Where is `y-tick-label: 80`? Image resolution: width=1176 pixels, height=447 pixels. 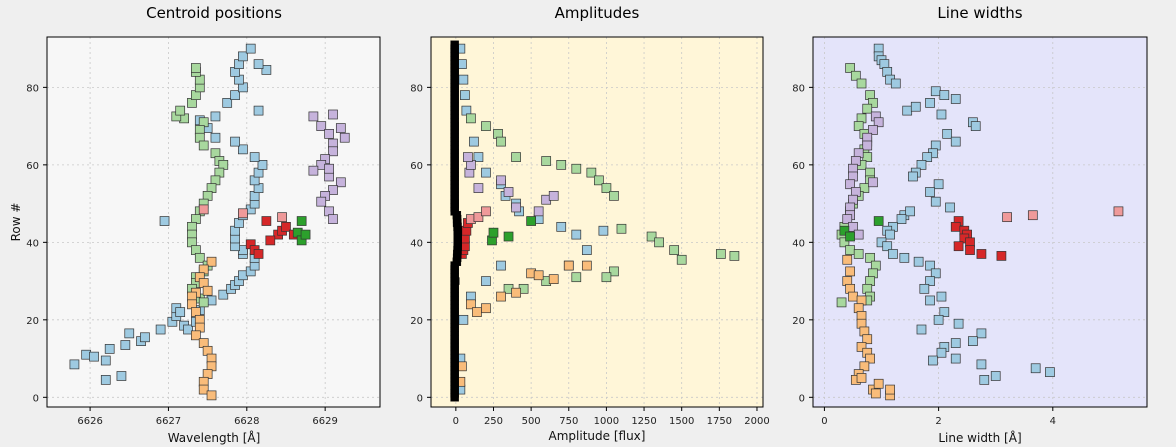
y-tick-label: 80 is located at coordinates (416, 88).